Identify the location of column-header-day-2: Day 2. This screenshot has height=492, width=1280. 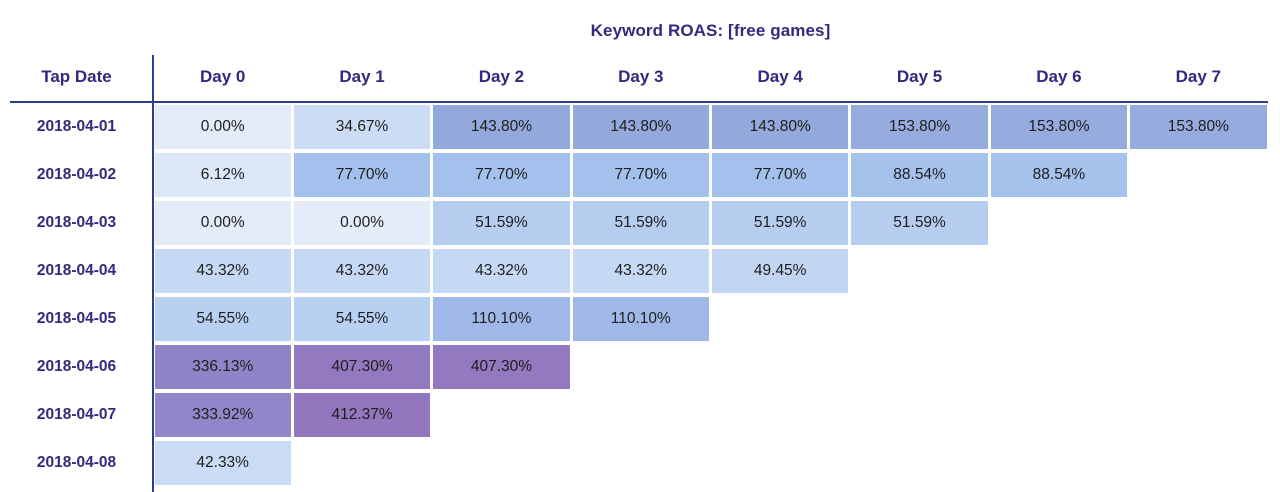
(501, 76).